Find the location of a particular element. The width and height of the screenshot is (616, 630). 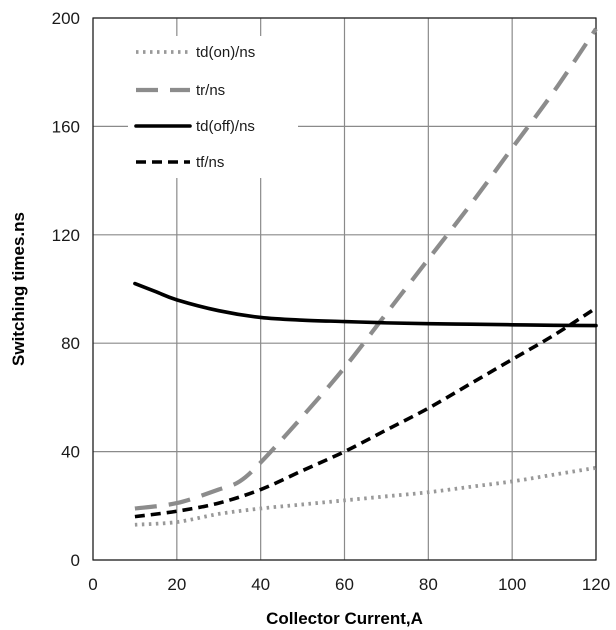

x-tick-label: 120 is located at coordinates (596, 584).